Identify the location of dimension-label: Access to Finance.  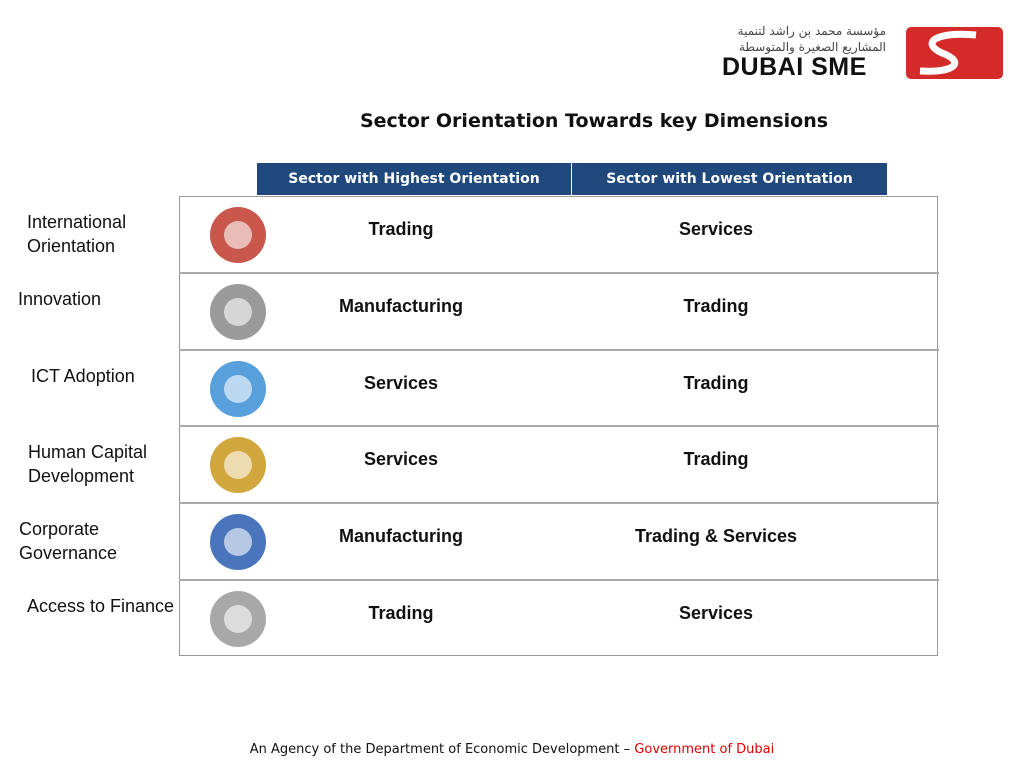
(101, 606).